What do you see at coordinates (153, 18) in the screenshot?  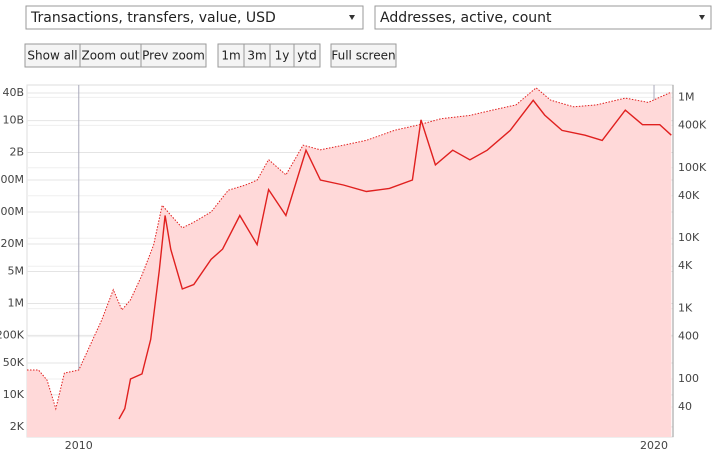 I see `select-text: Transactions, transfers, value, USD` at bounding box center [153, 18].